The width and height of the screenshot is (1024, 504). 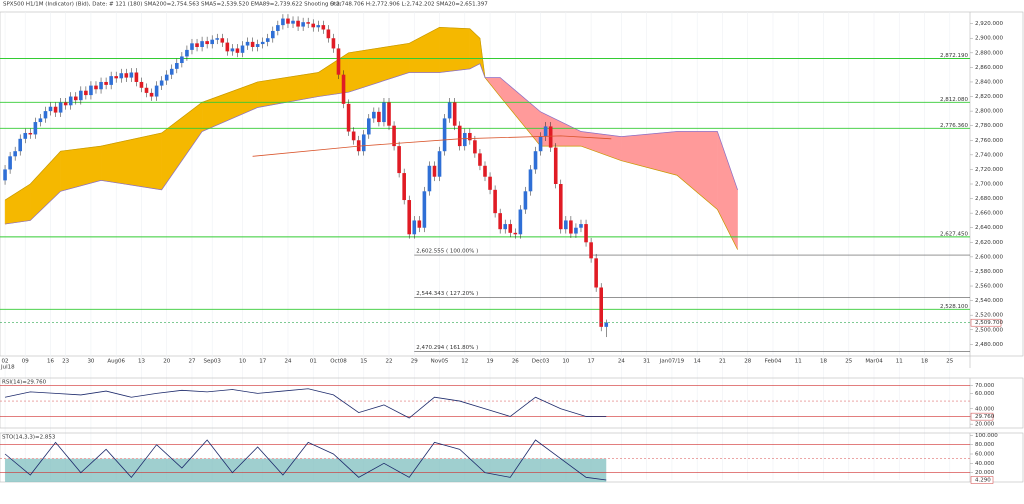 I want to click on x-tick-label: 28, so click(x=747, y=362).